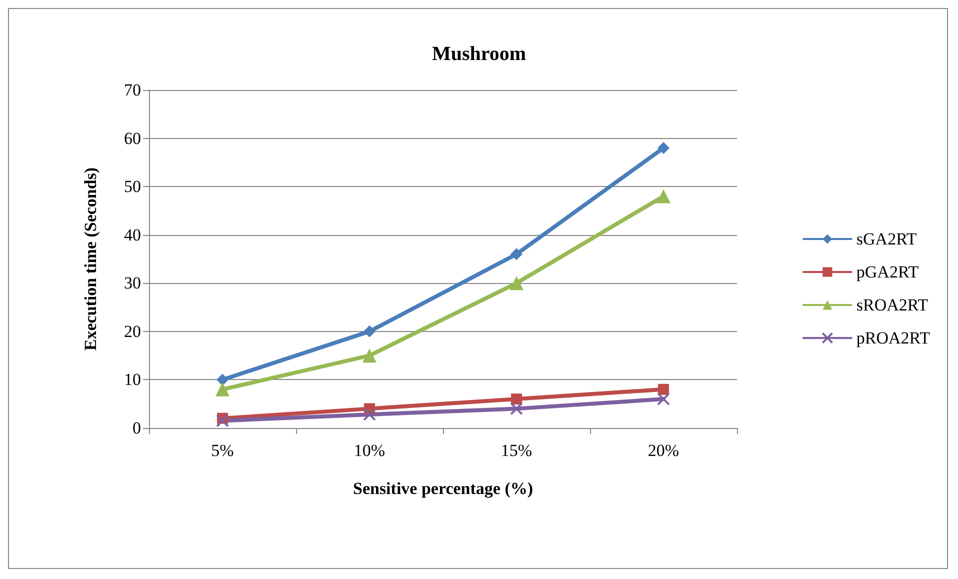  Describe the element at coordinates (132, 186) in the screenshot. I see `y-tick-label: 50` at that location.